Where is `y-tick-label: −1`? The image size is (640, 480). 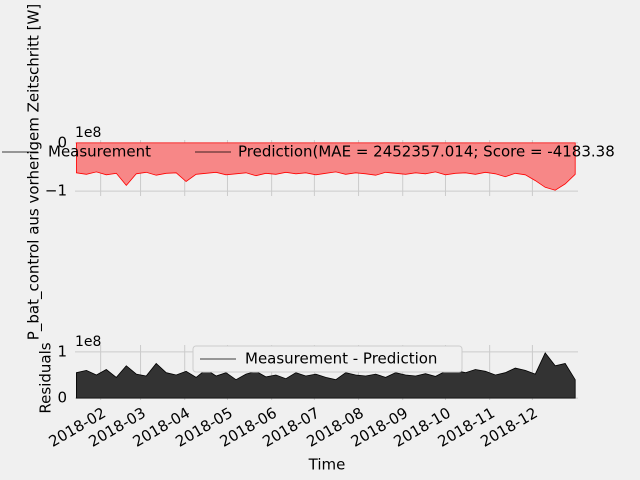 y-tick-label: −1 is located at coordinates (56, 191).